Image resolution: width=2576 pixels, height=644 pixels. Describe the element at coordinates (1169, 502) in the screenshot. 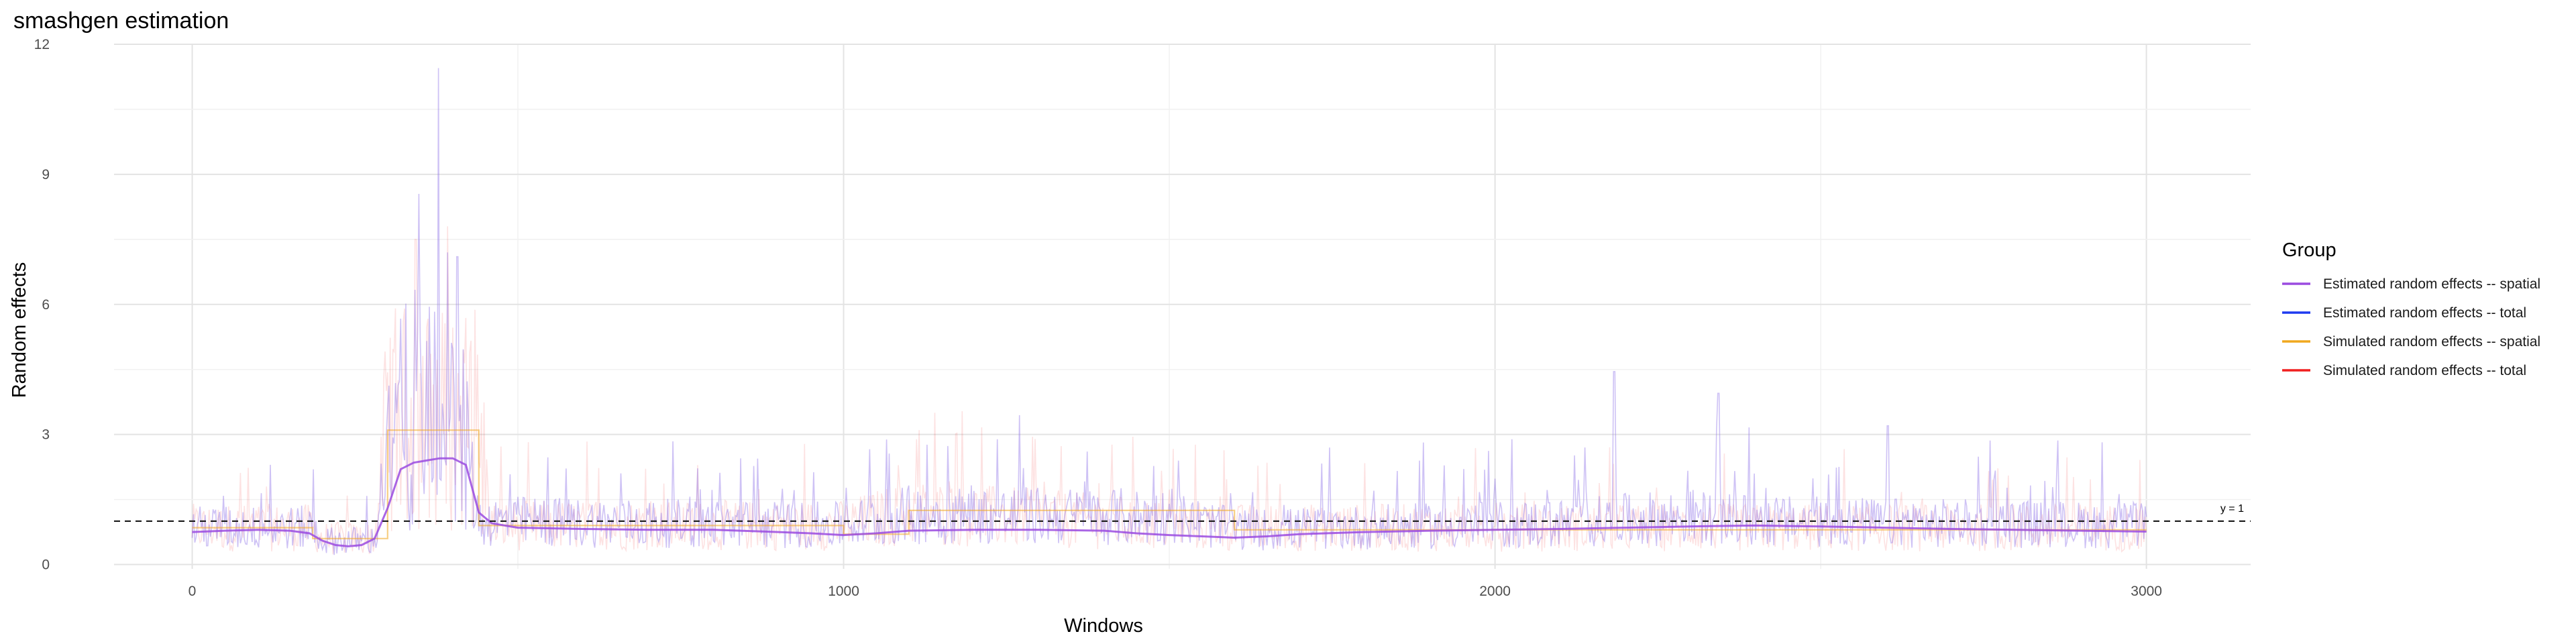

I see `series-estimated-spatial` at that location.